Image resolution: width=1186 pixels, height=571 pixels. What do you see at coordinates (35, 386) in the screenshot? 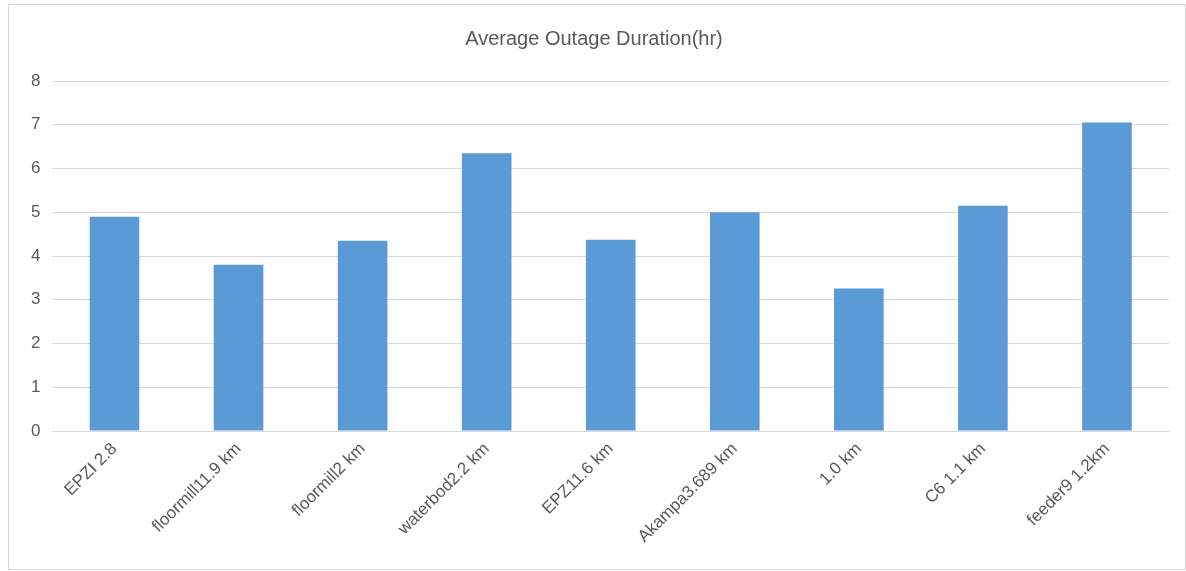
I see `y-tick-label: 1` at bounding box center [35, 386].